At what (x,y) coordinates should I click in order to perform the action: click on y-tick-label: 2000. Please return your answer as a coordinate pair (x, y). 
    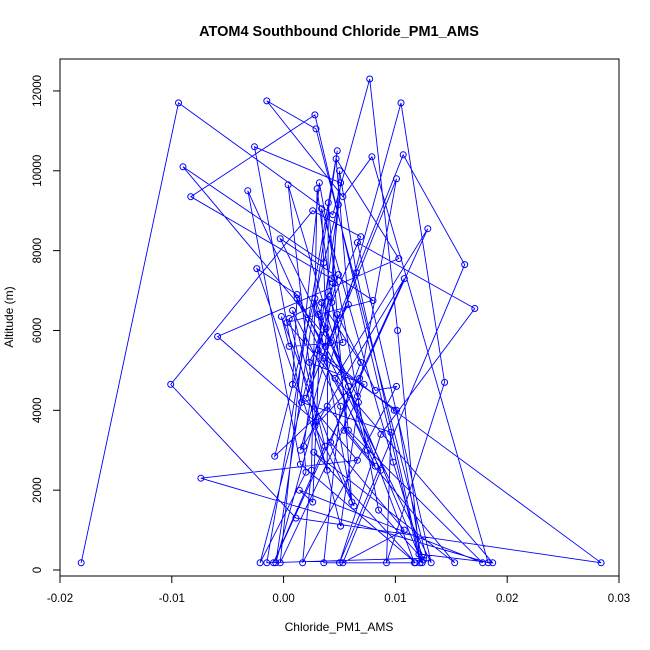
    Looking at the image, I should click on (38, 490).